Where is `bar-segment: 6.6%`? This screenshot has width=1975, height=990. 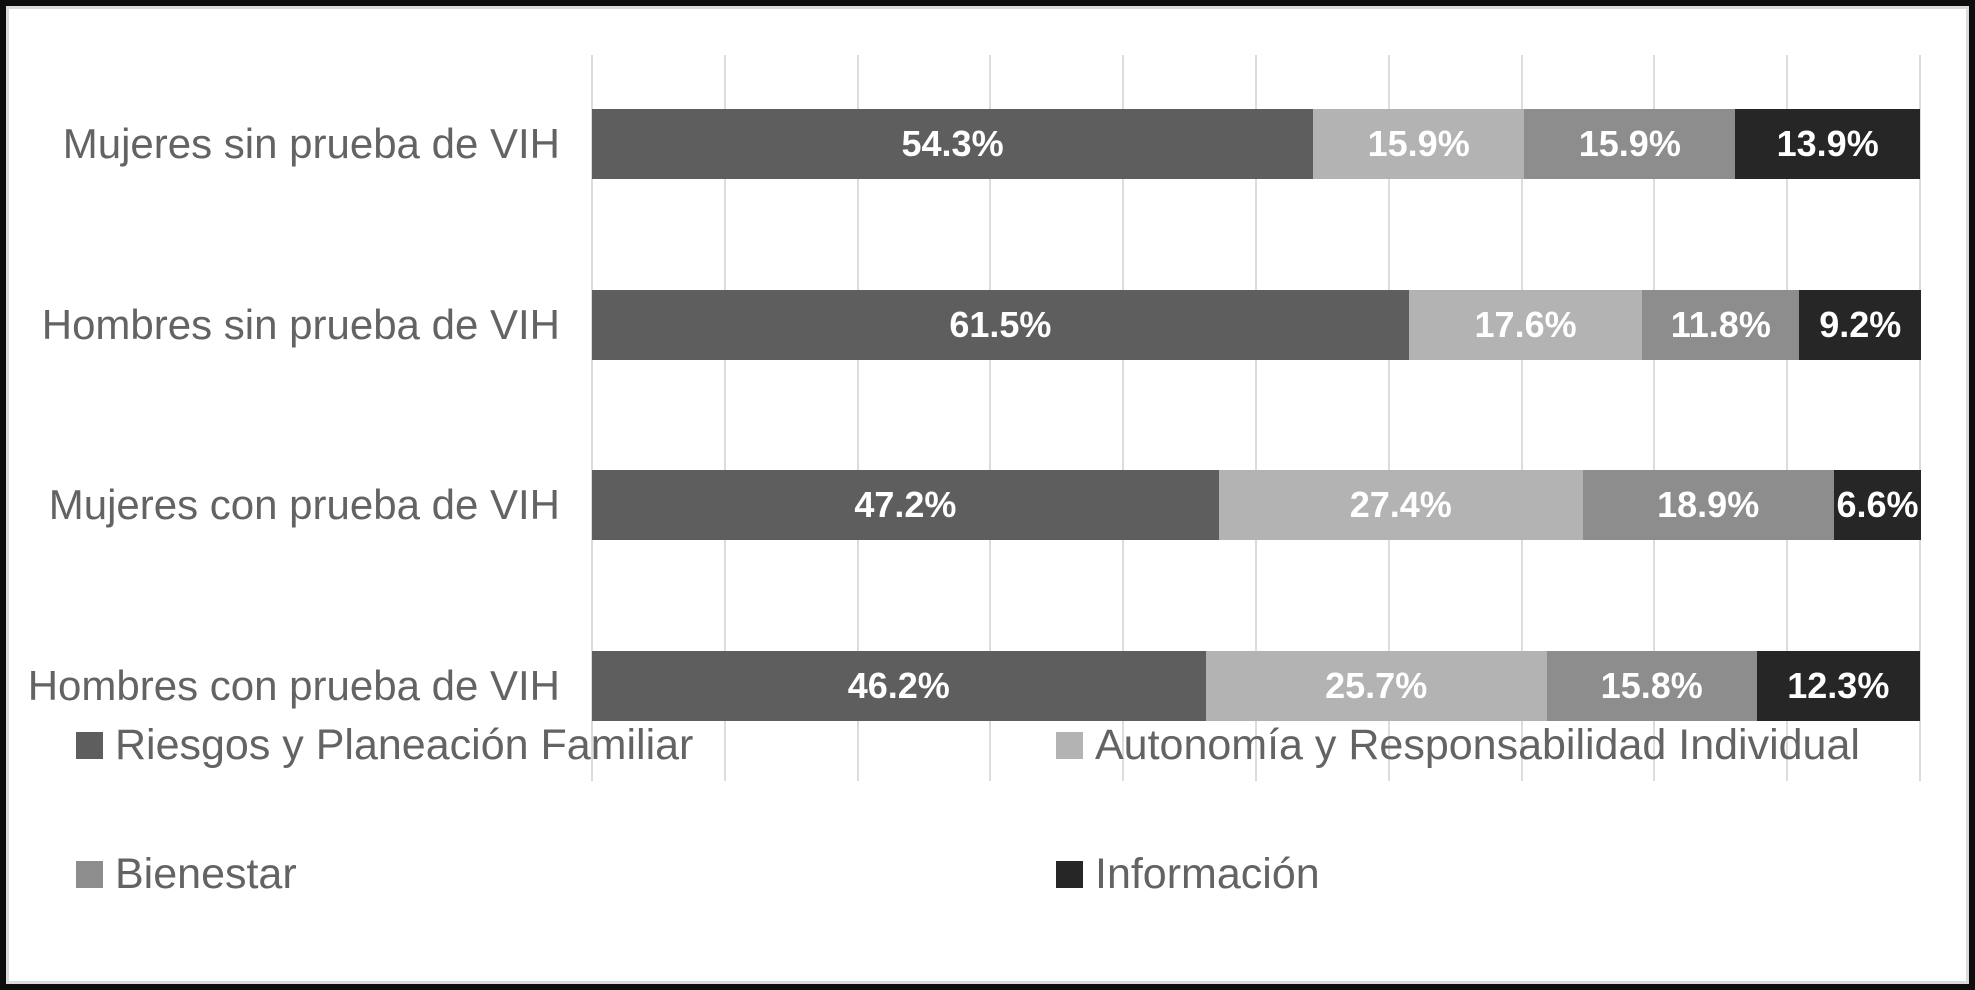
bar-segment: 6.6% is located at coordinates (1877, 505).